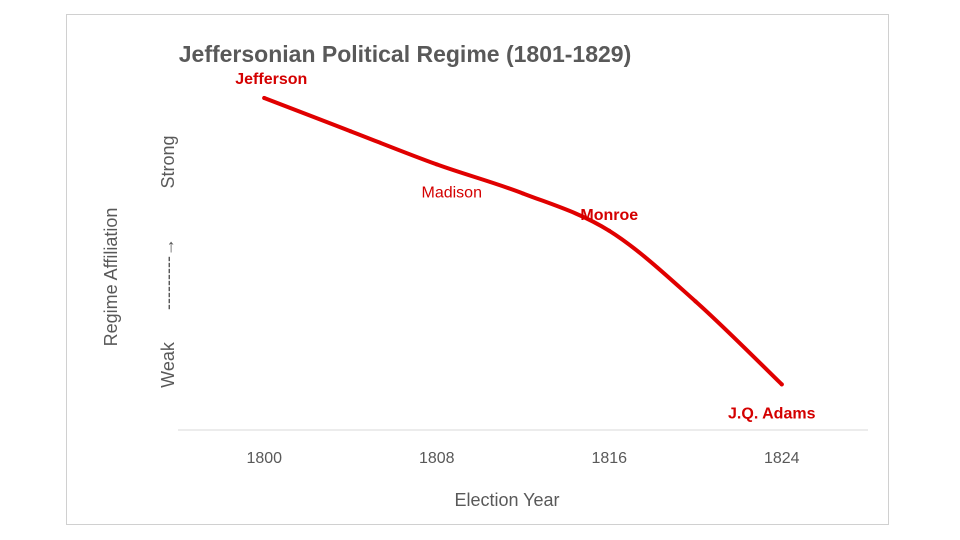  Describe the element at coordinates (782, 458) in the screenshot. I see `x-tick-label: 1824` at that location.